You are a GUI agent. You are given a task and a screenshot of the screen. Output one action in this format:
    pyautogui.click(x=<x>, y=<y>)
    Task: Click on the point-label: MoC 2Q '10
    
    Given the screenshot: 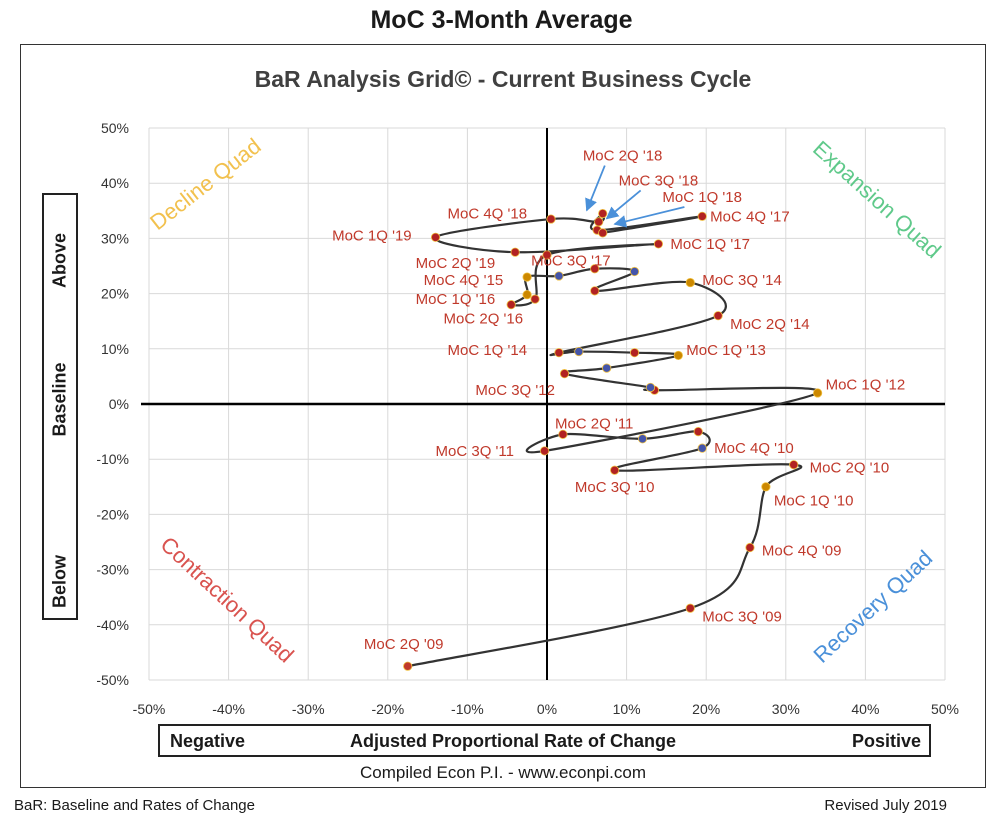 What is the action you would take?
    pyautogui.click(x=850, y=467)
    